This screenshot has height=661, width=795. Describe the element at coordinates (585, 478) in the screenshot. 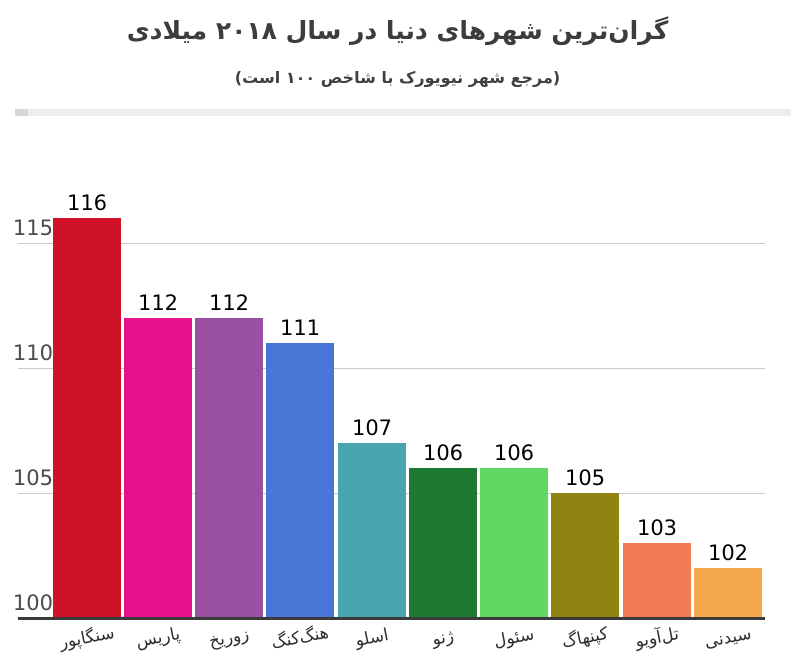

I see `bar-value-label: 105` at that location.